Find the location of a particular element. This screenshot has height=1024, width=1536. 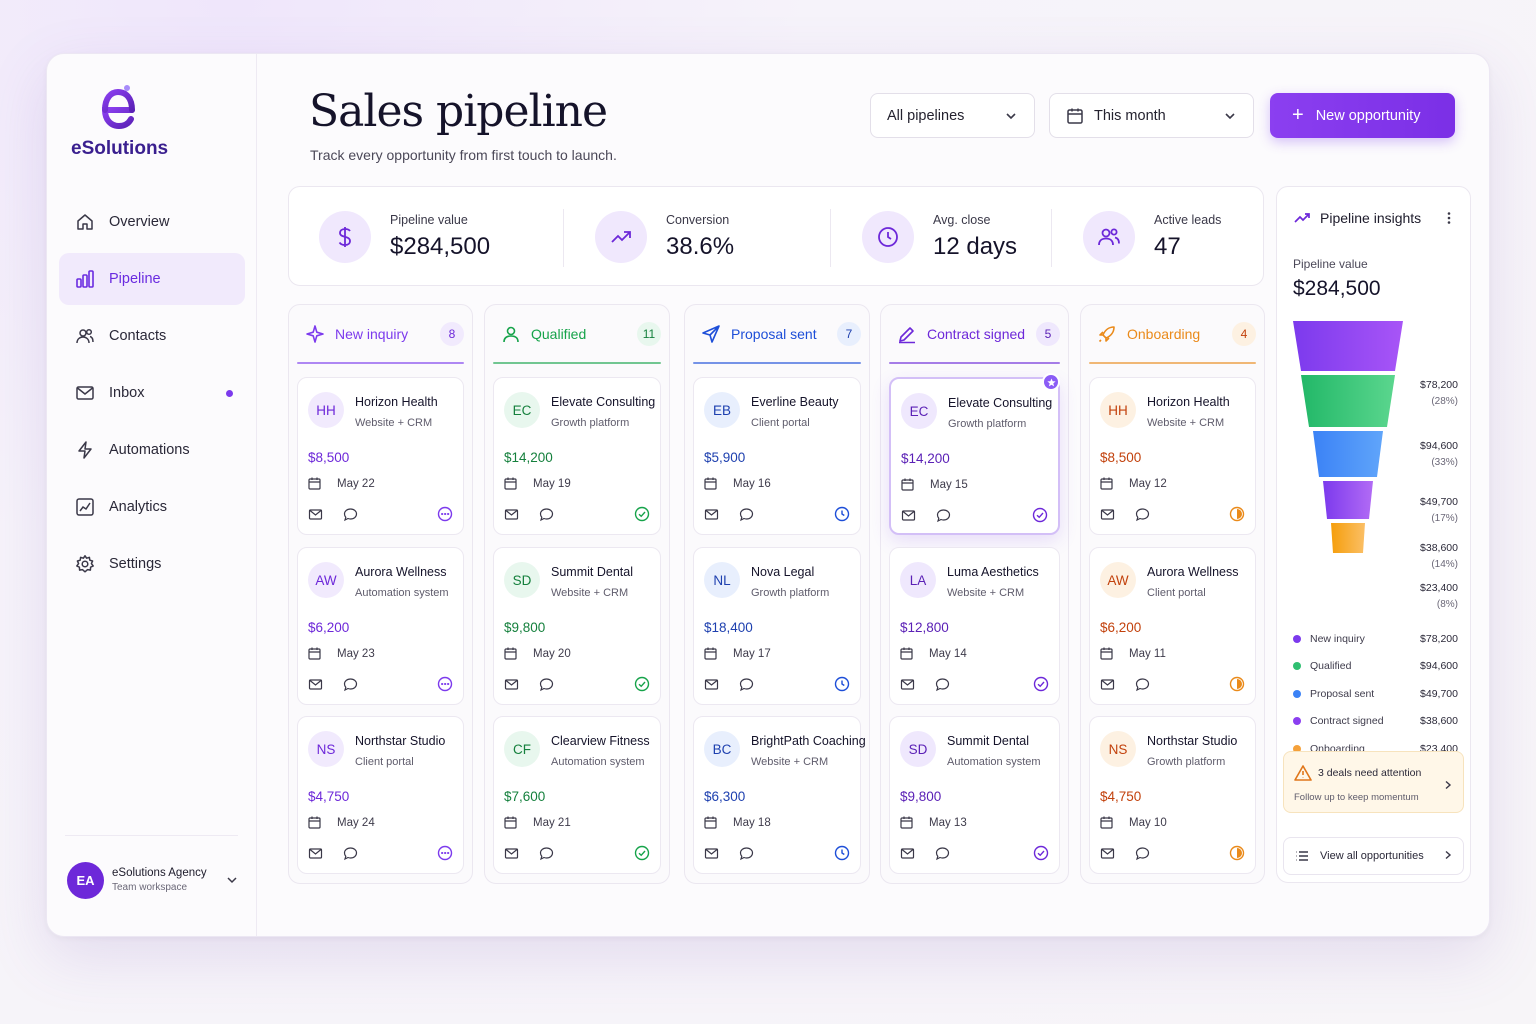

avatar: LA is located at coordinates (918, 580).